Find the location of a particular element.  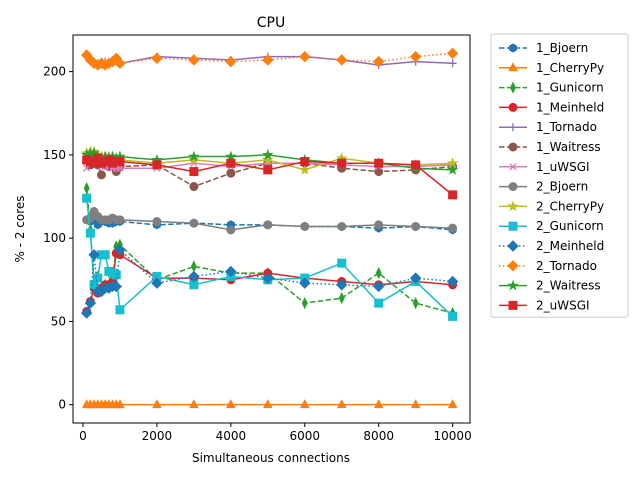

legend-marker-2-cherrypy is located at coordinates (513, 206).